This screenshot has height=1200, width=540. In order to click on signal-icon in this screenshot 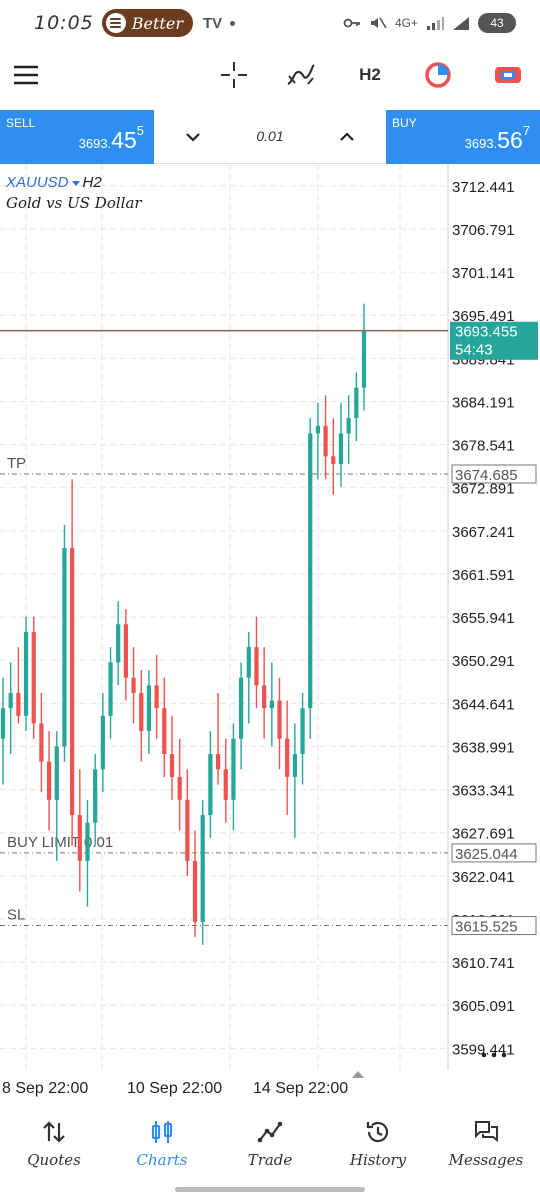, I will do `click(435, 23)`.